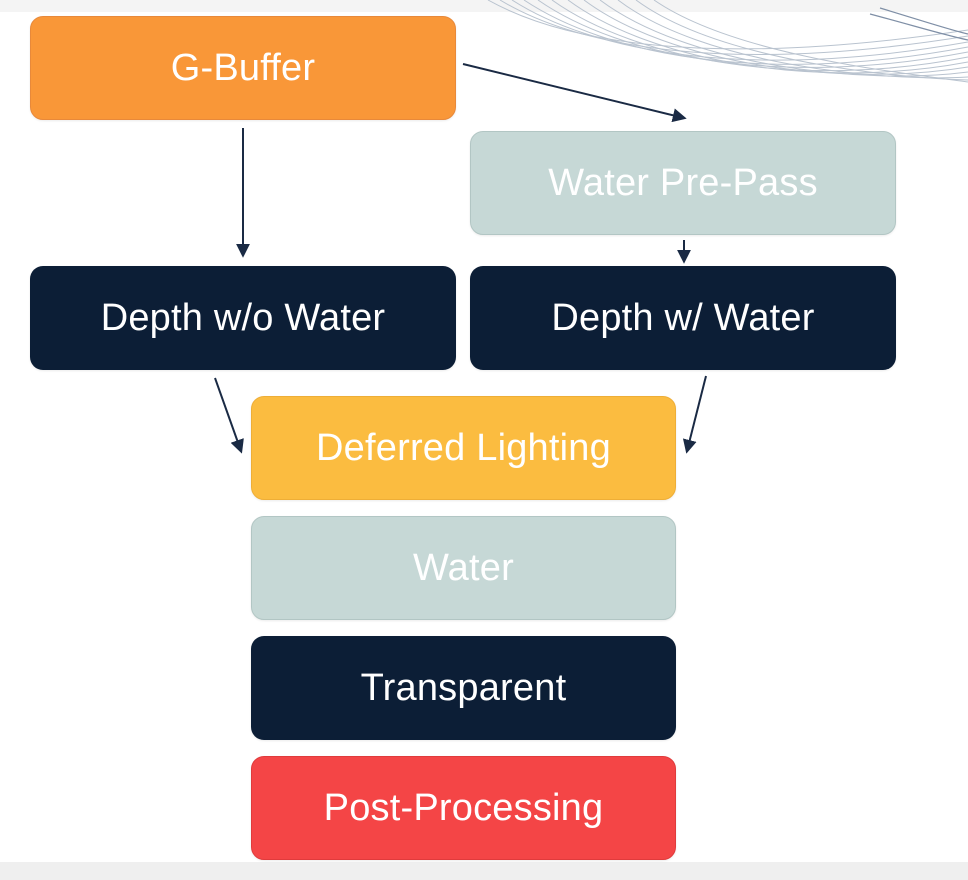 Image resolution: width=968 pixels, height=880 pixels. I want to click on arrow-gbuffer-to-prepass, so click(574, 93).